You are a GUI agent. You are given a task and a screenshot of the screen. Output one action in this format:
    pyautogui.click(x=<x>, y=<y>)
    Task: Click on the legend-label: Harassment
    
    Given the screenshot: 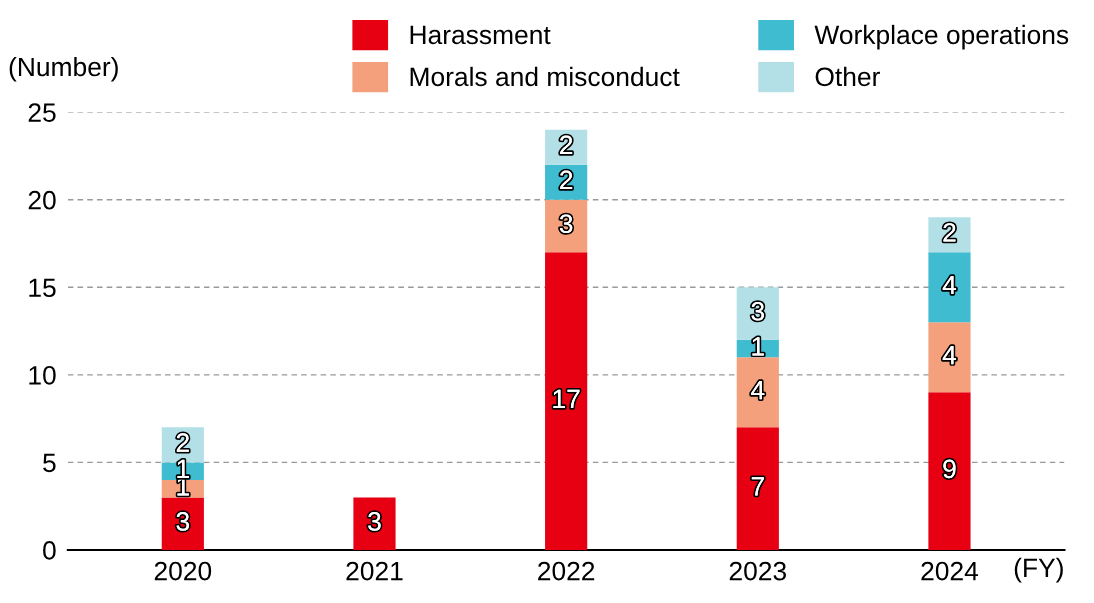 What is the action you would take?
    pyautogui.click(x=480, y=35)
    